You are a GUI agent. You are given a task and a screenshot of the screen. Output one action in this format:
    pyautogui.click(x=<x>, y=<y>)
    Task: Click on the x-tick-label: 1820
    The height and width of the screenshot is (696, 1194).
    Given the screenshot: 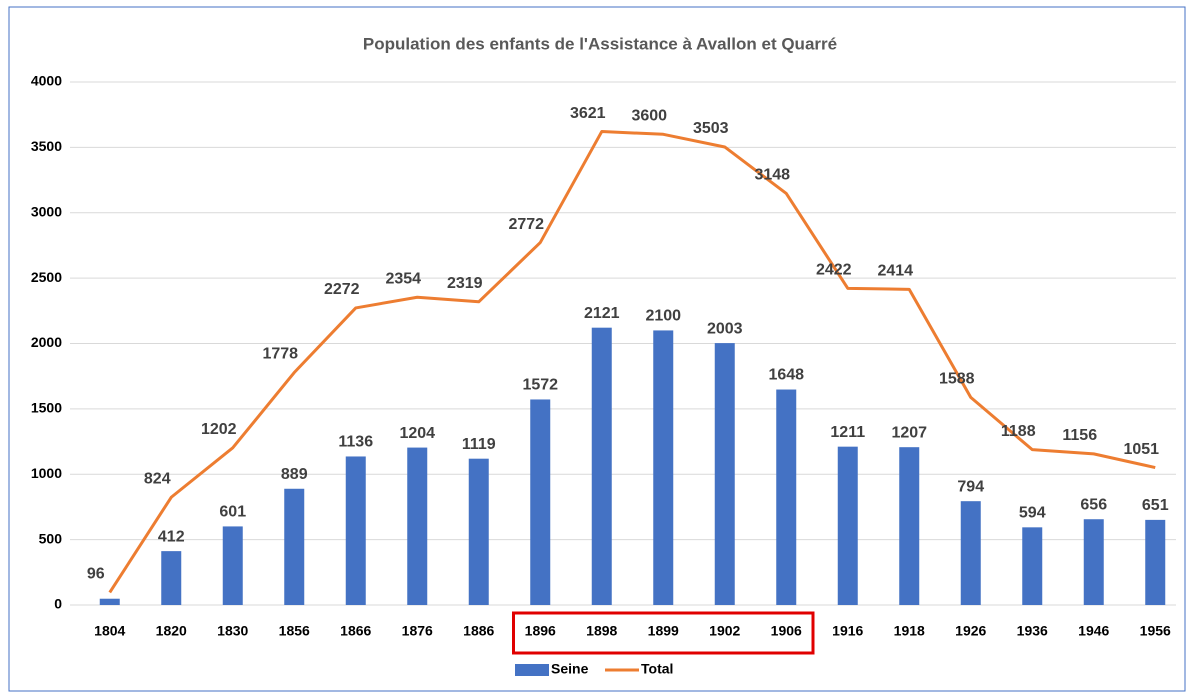 What is the action you would take?
    pyautogui.click(x=171, y=631)
    